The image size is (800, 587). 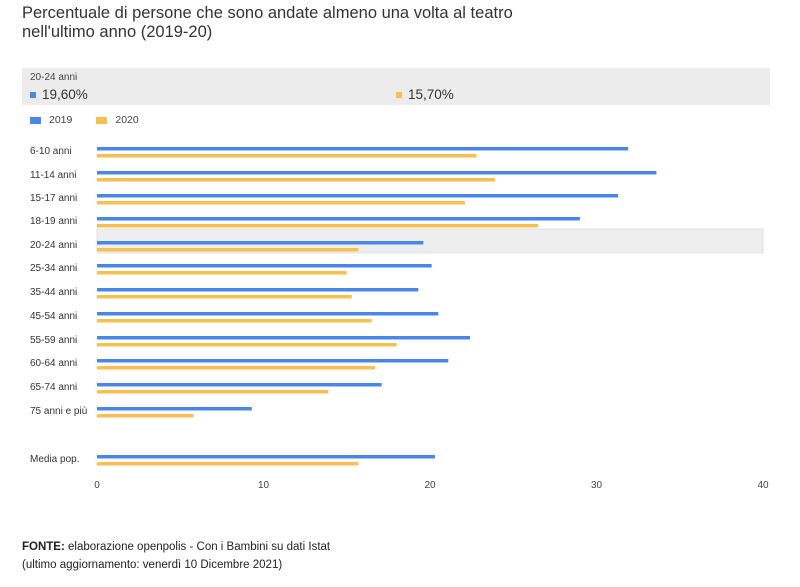 What do you see at coordinates (54, 459) in the screenshot?
I see `category-label: Media pop.` at bounding box center [54, 459].